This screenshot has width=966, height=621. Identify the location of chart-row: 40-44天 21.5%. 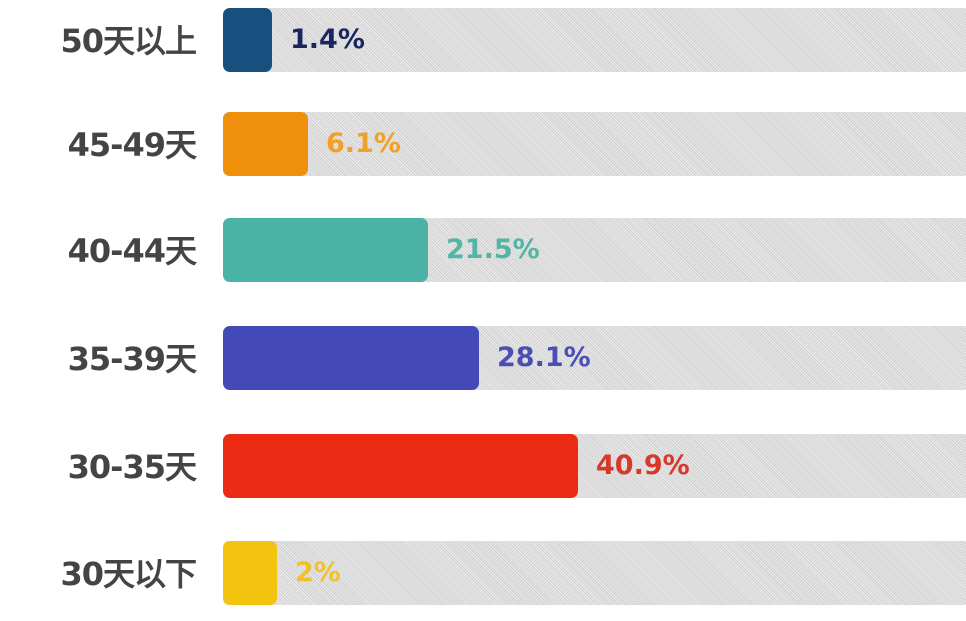
(483, 251).